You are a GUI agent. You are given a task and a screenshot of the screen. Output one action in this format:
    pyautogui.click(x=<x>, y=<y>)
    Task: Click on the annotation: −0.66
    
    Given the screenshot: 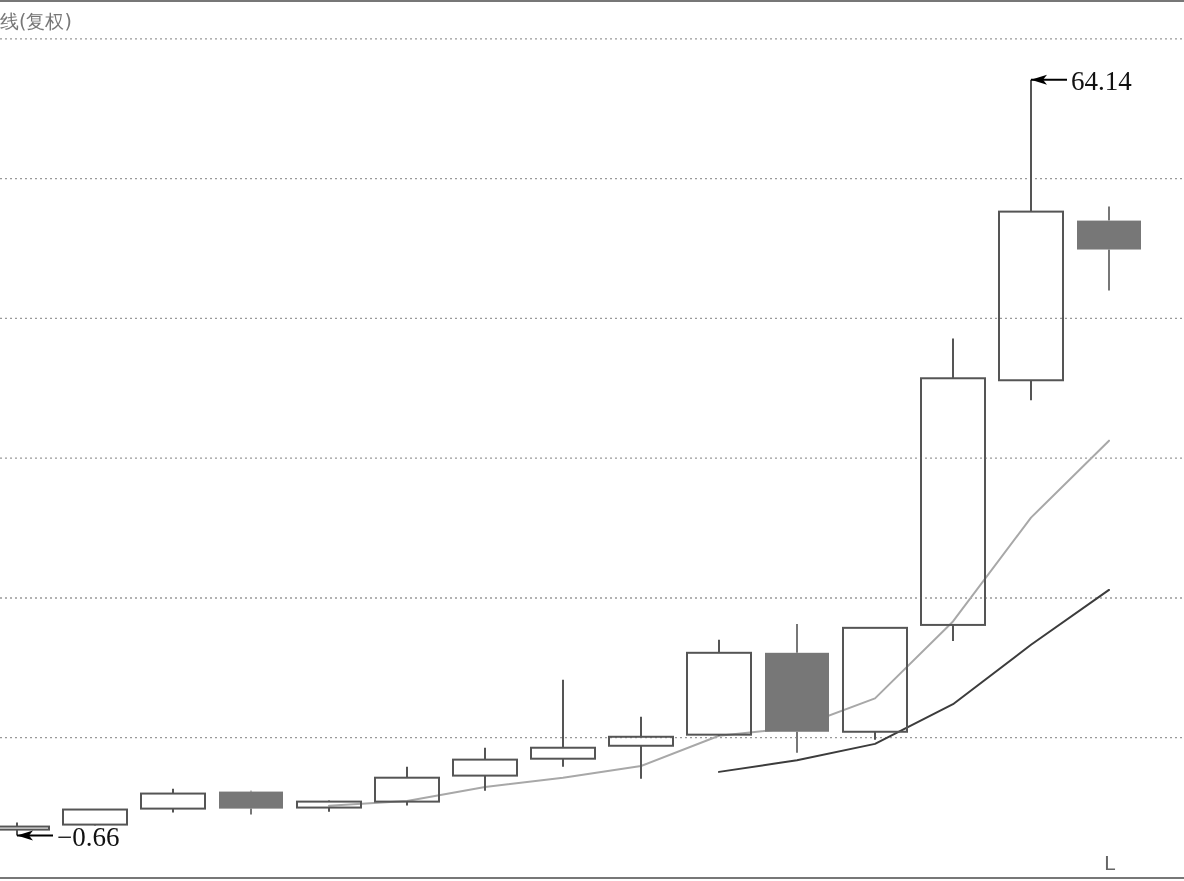 What is the action you would take?
    pyautogui.click(x=88, y=836)
    